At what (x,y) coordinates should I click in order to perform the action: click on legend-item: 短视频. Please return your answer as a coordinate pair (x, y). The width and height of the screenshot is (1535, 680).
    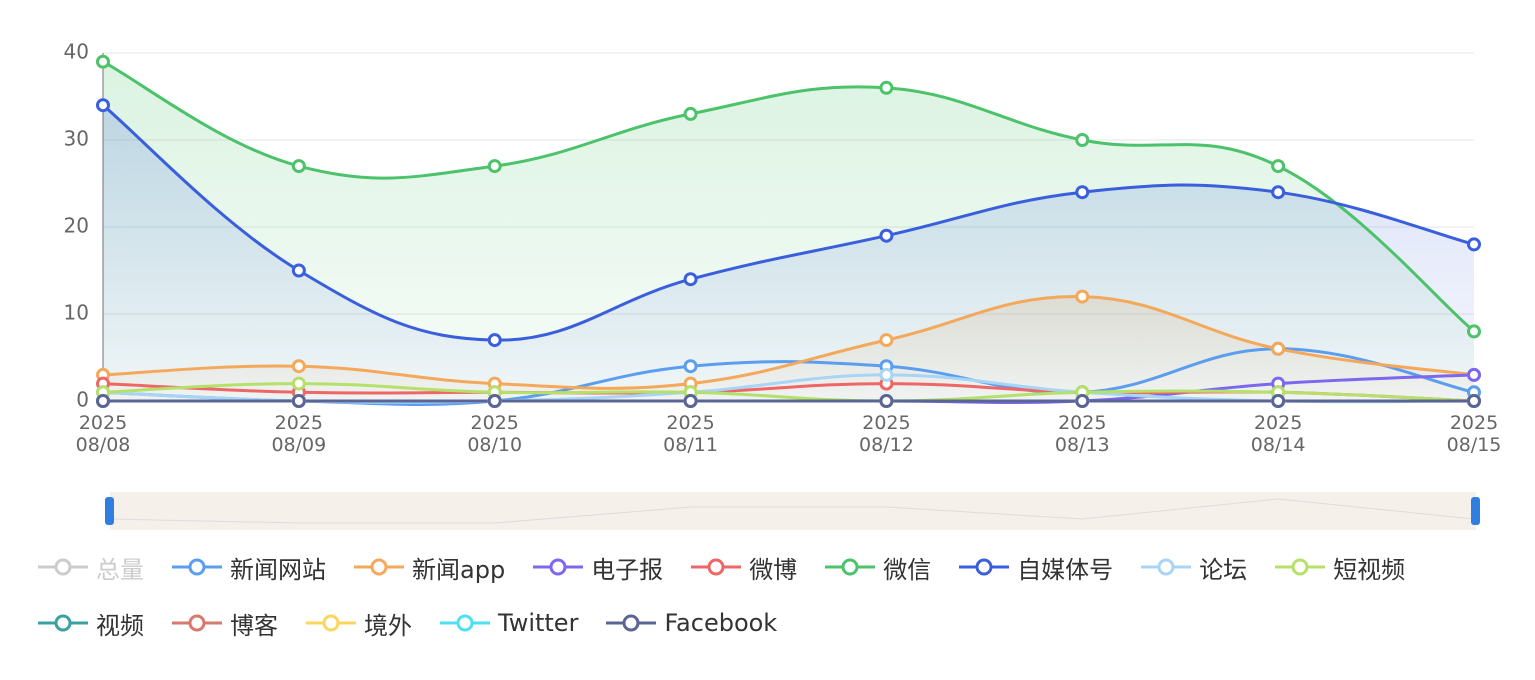
    Looking at the image, I should click on (1340, 567).